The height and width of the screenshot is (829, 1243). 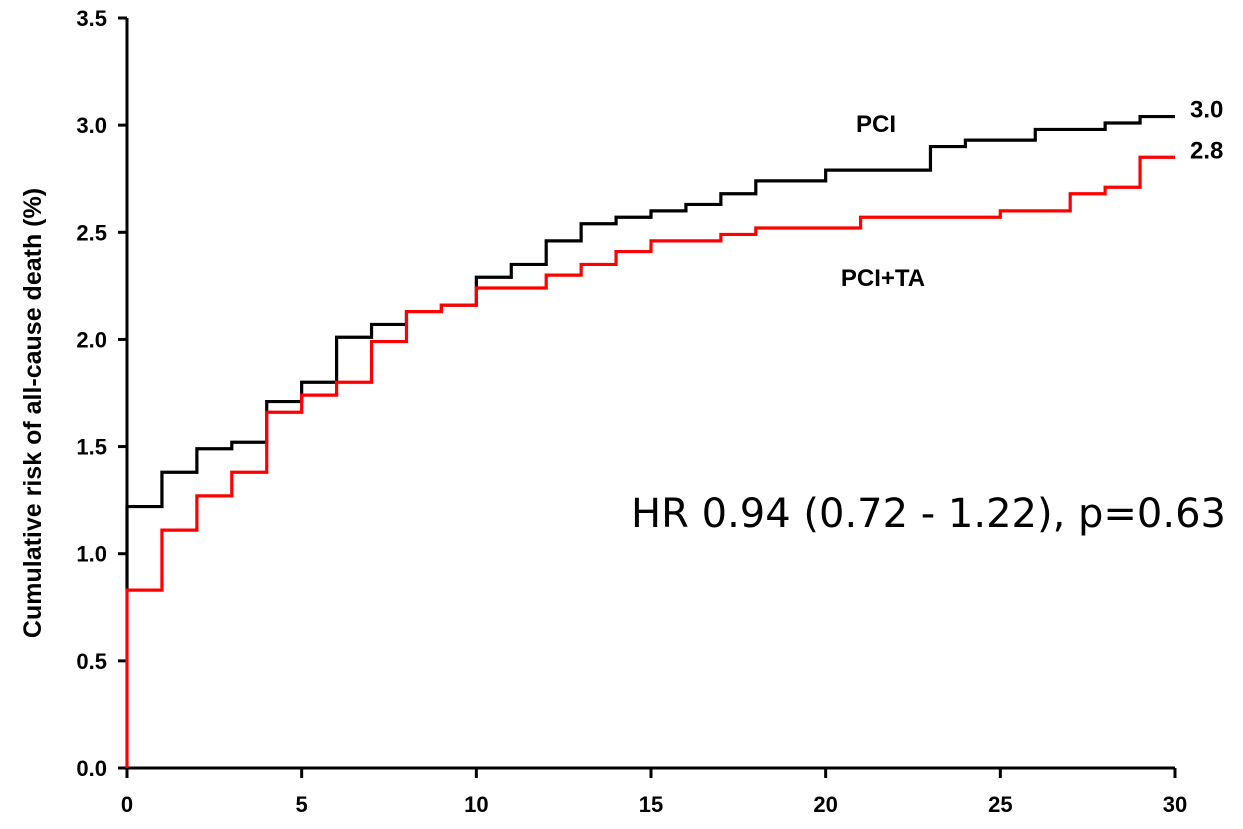 I want to click on end-value-label-pci-ta: 2.8, so click(x=1206, y=150).